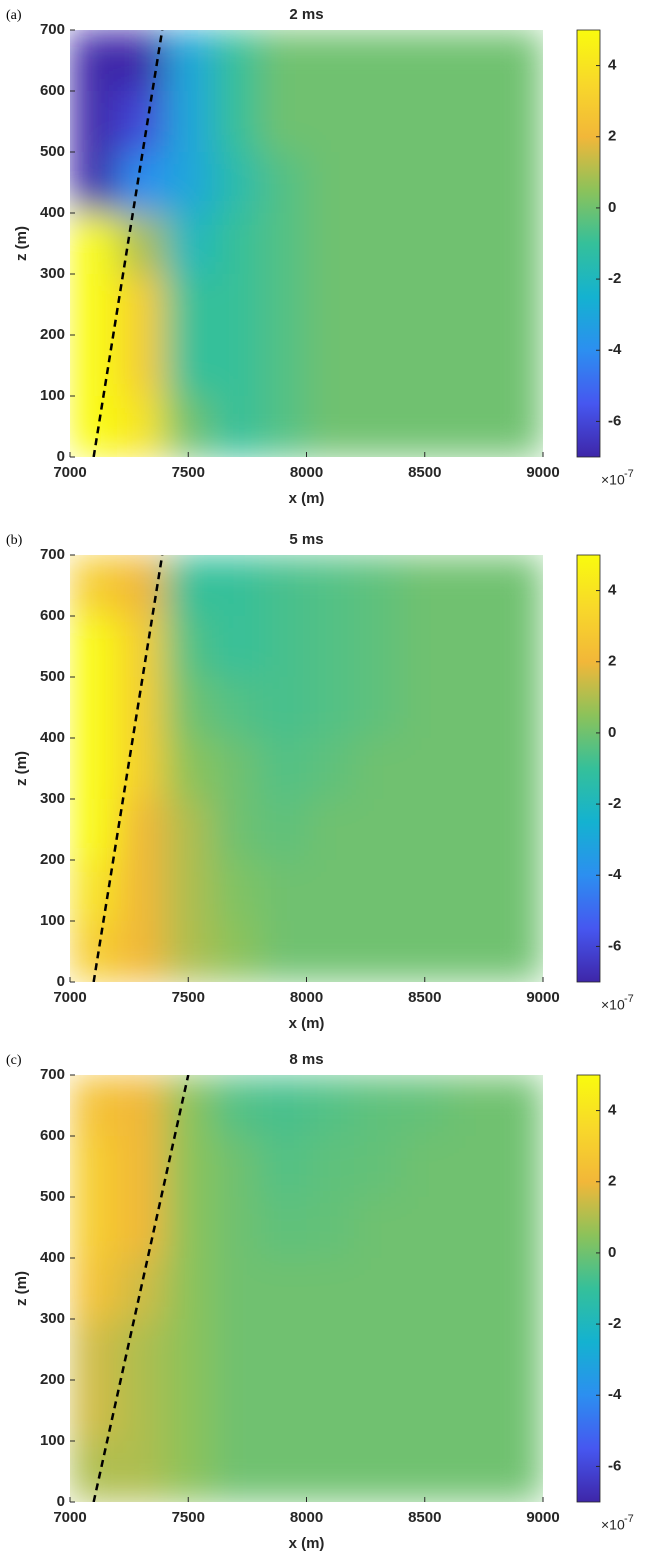 The width and height of the screenshot is (645, 1557). Describe the element at coordinates (612, 136) in the screenshot. I see `colorbar-tick-label: 2` at that location.